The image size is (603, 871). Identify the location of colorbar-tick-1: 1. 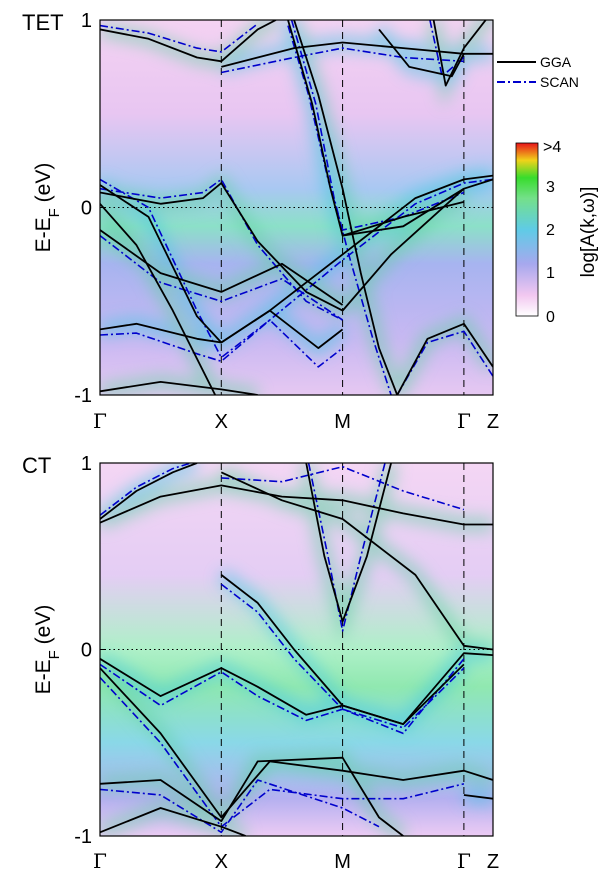
(550, 273).